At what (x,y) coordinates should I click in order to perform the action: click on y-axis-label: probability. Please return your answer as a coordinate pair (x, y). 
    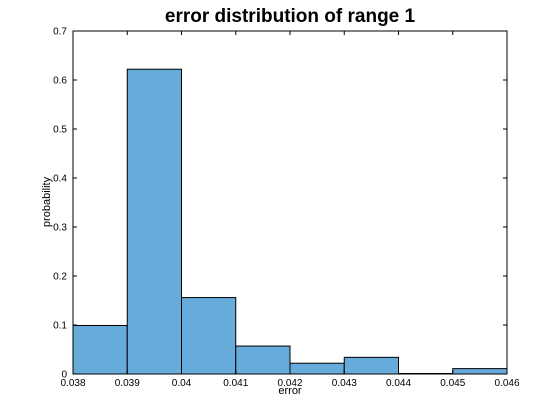
    Looking at the image, I should click on (47, 201).